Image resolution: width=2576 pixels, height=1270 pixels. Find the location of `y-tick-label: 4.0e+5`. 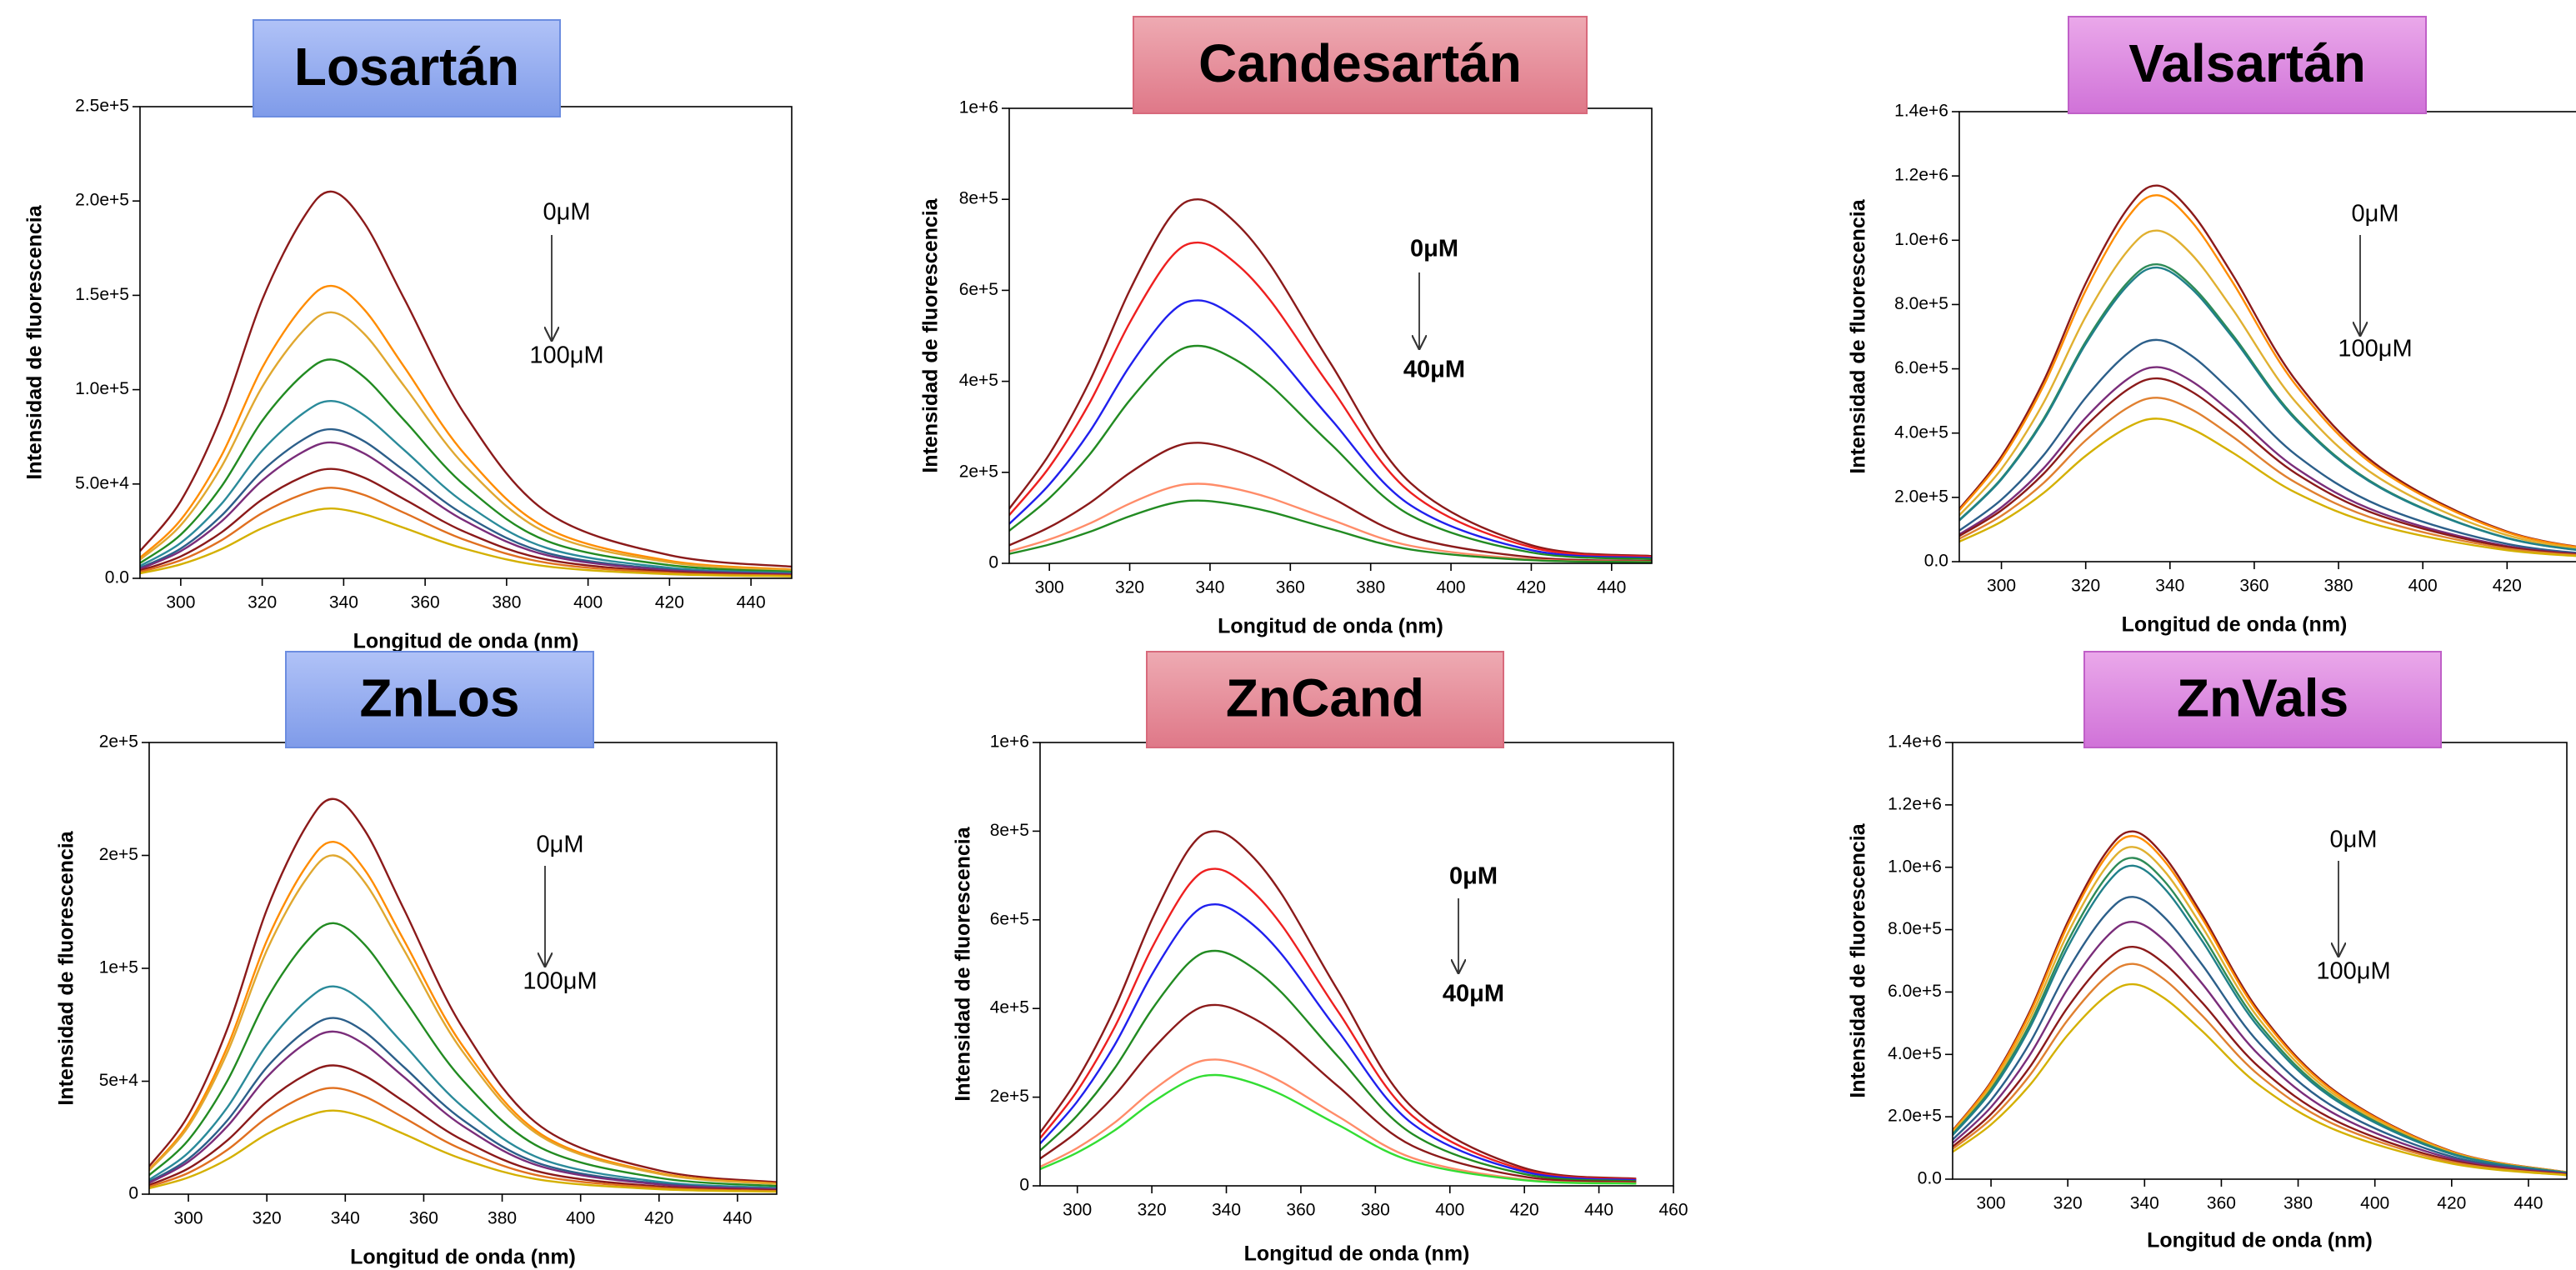

y-tick-label: 4.0e+5 is located at coordinates (1921, 432).